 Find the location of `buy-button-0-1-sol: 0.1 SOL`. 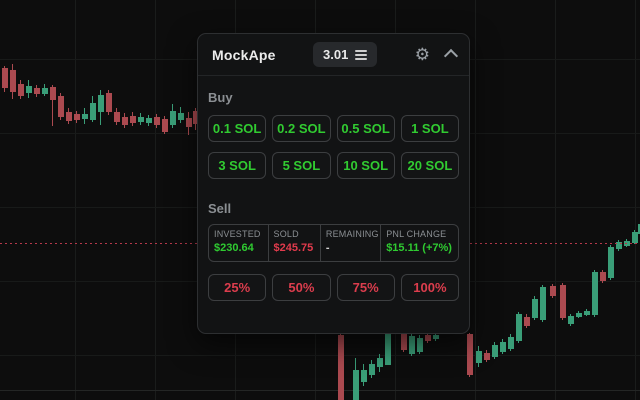

buy-button-0-1-sol: 0.1 SOL is located at coordinates (237, 128).